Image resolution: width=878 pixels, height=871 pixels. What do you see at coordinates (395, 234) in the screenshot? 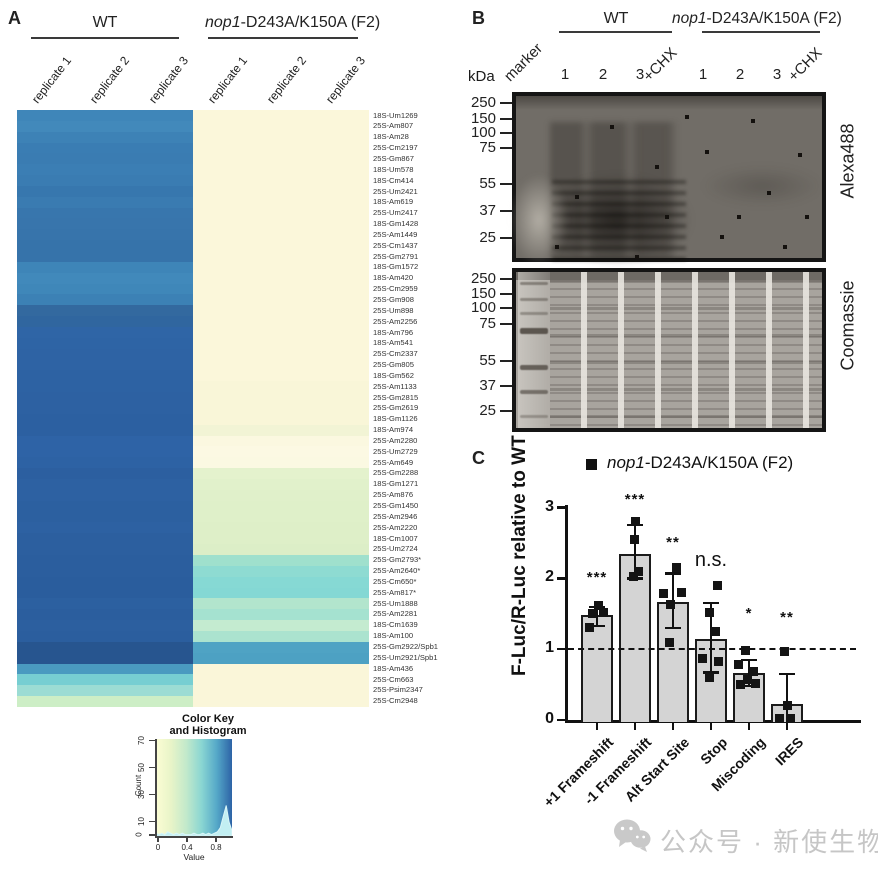
I see `heatmap-row-label: 25S-Am1449` at bounding box center [395, 234].